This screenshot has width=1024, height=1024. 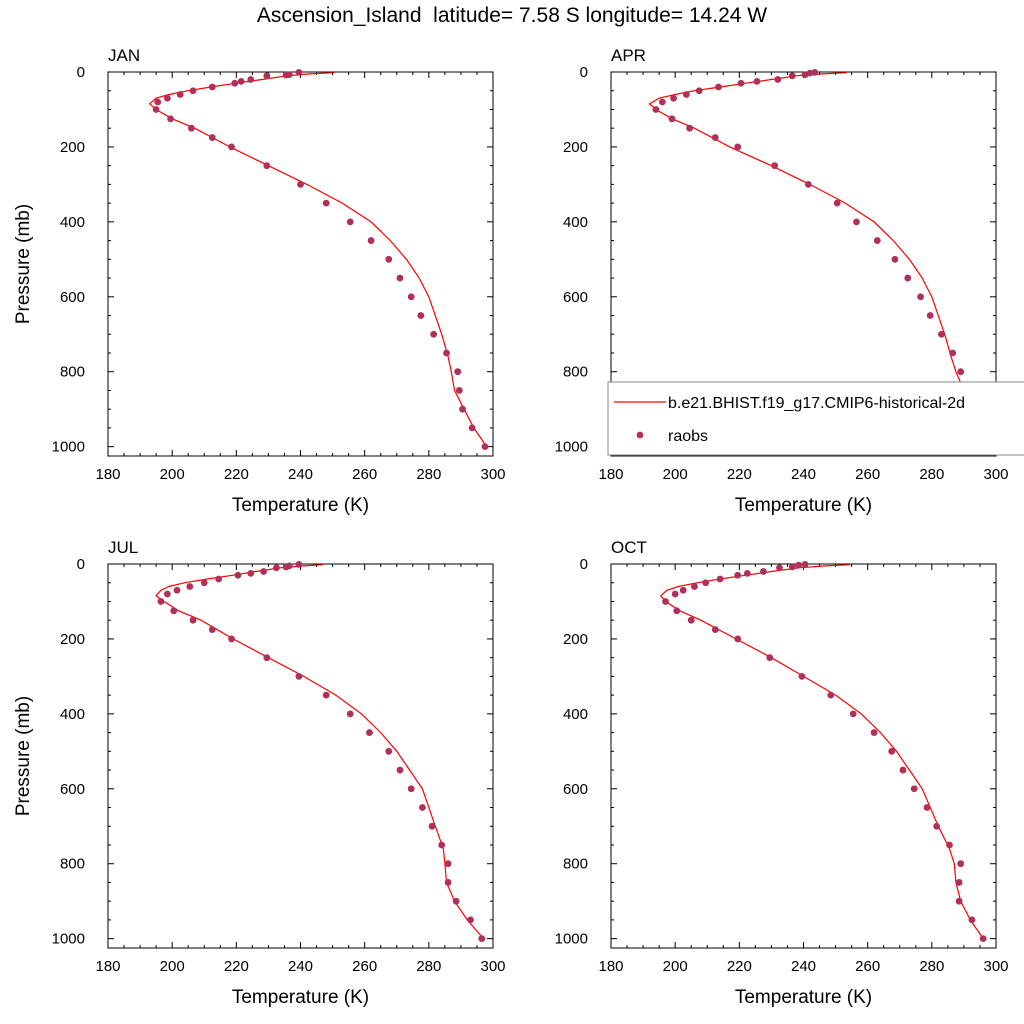 What do you see at coordinates (575, 297) in the screenshot?
I see `y-tick-label: 600` at bounding box center [575, 297].